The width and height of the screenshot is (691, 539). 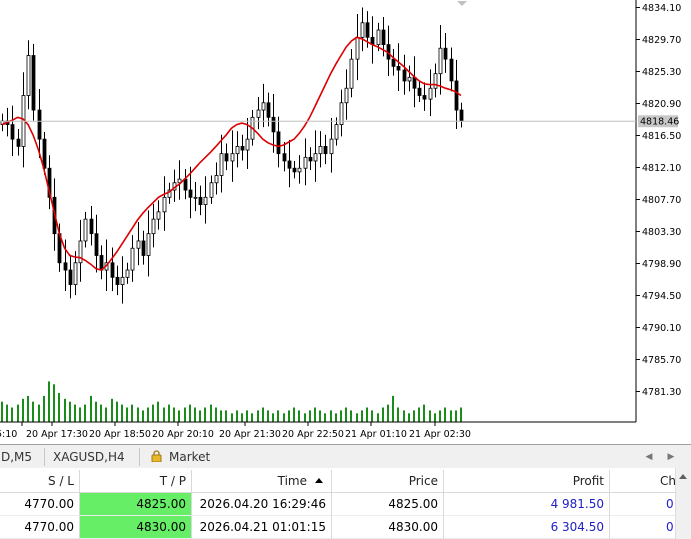 I want to click on cell-price: 4830.00, so click(x=388, y=527).